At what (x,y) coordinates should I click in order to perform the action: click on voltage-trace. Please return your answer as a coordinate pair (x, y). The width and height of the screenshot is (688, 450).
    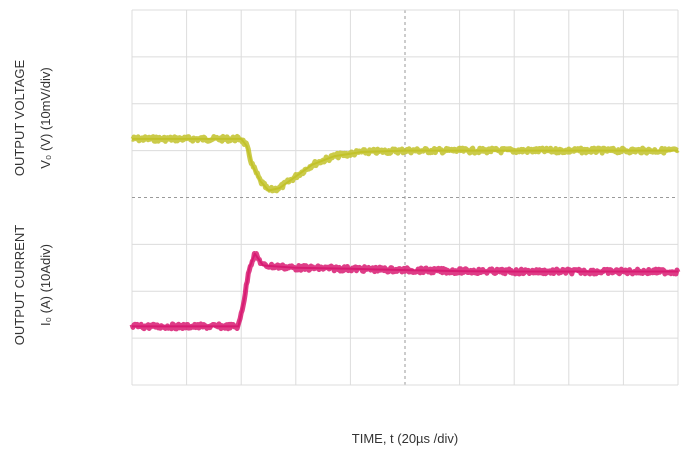
    Looking at the image, I should click on (405, 163).